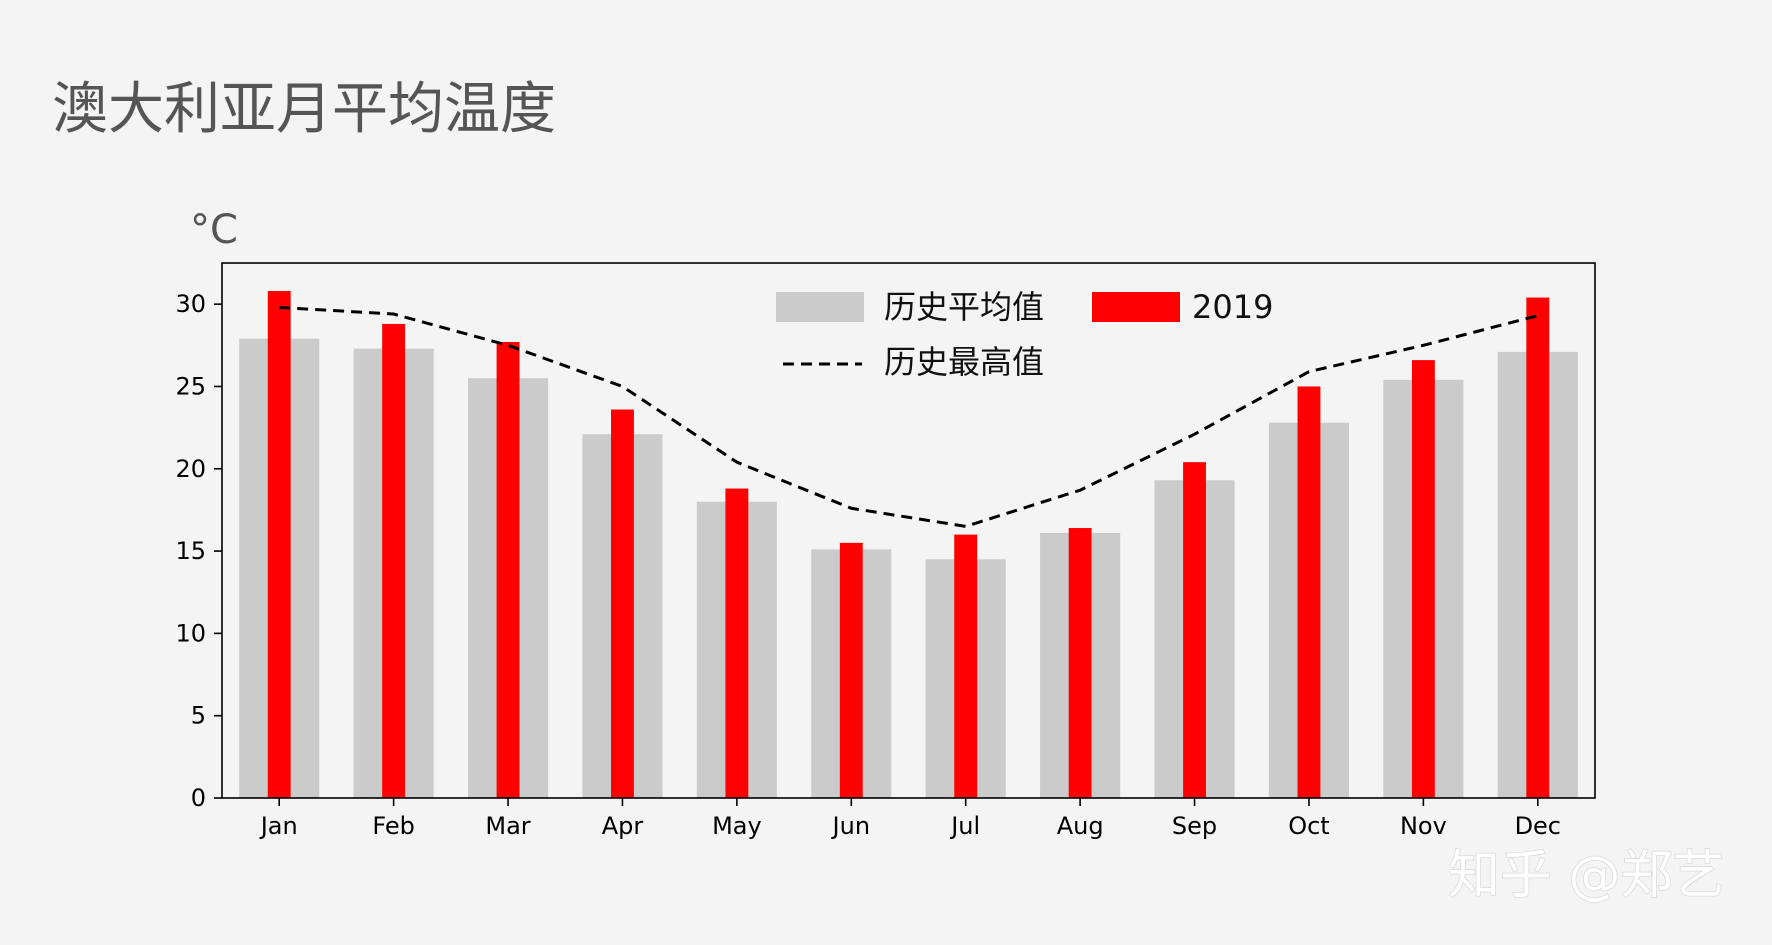 This screenshot has width=1772, height=945. Describe the element at coordinates (190, 633) in the screenshot. I see `y-tick-label-10: 10` at that location.